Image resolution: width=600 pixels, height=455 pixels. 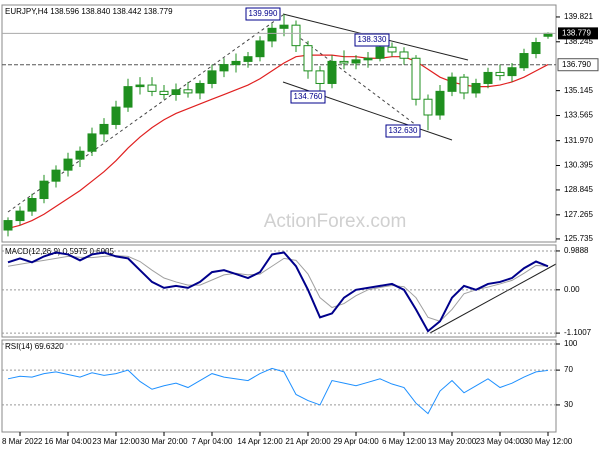 I want to click on y-tick-label: 133.565, so click(x=578, y=115).